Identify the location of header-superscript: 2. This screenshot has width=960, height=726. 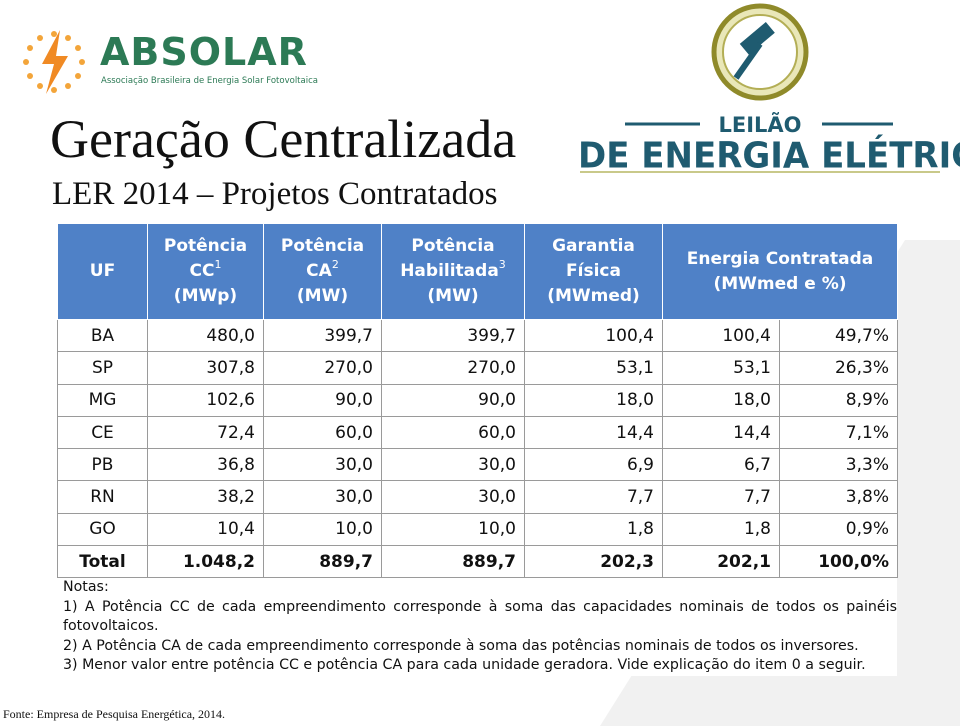
(335, 264).